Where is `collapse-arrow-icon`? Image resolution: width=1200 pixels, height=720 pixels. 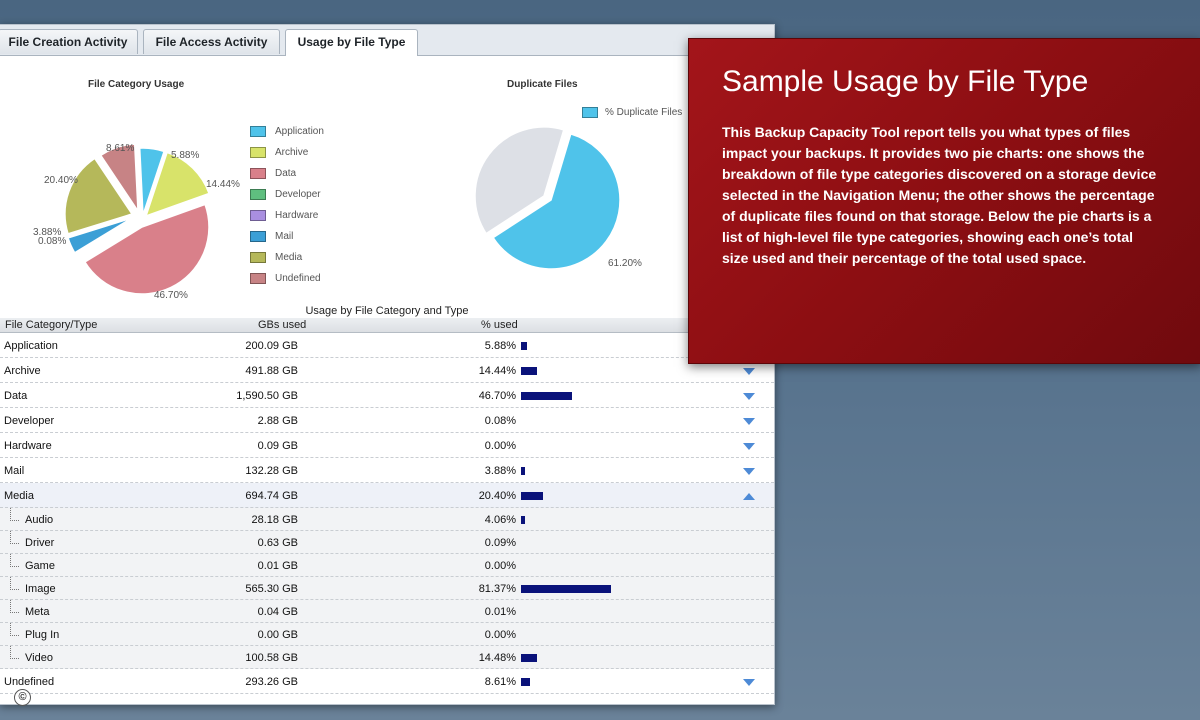 collapse-arrow-icon is located at coordinates (749, 496).